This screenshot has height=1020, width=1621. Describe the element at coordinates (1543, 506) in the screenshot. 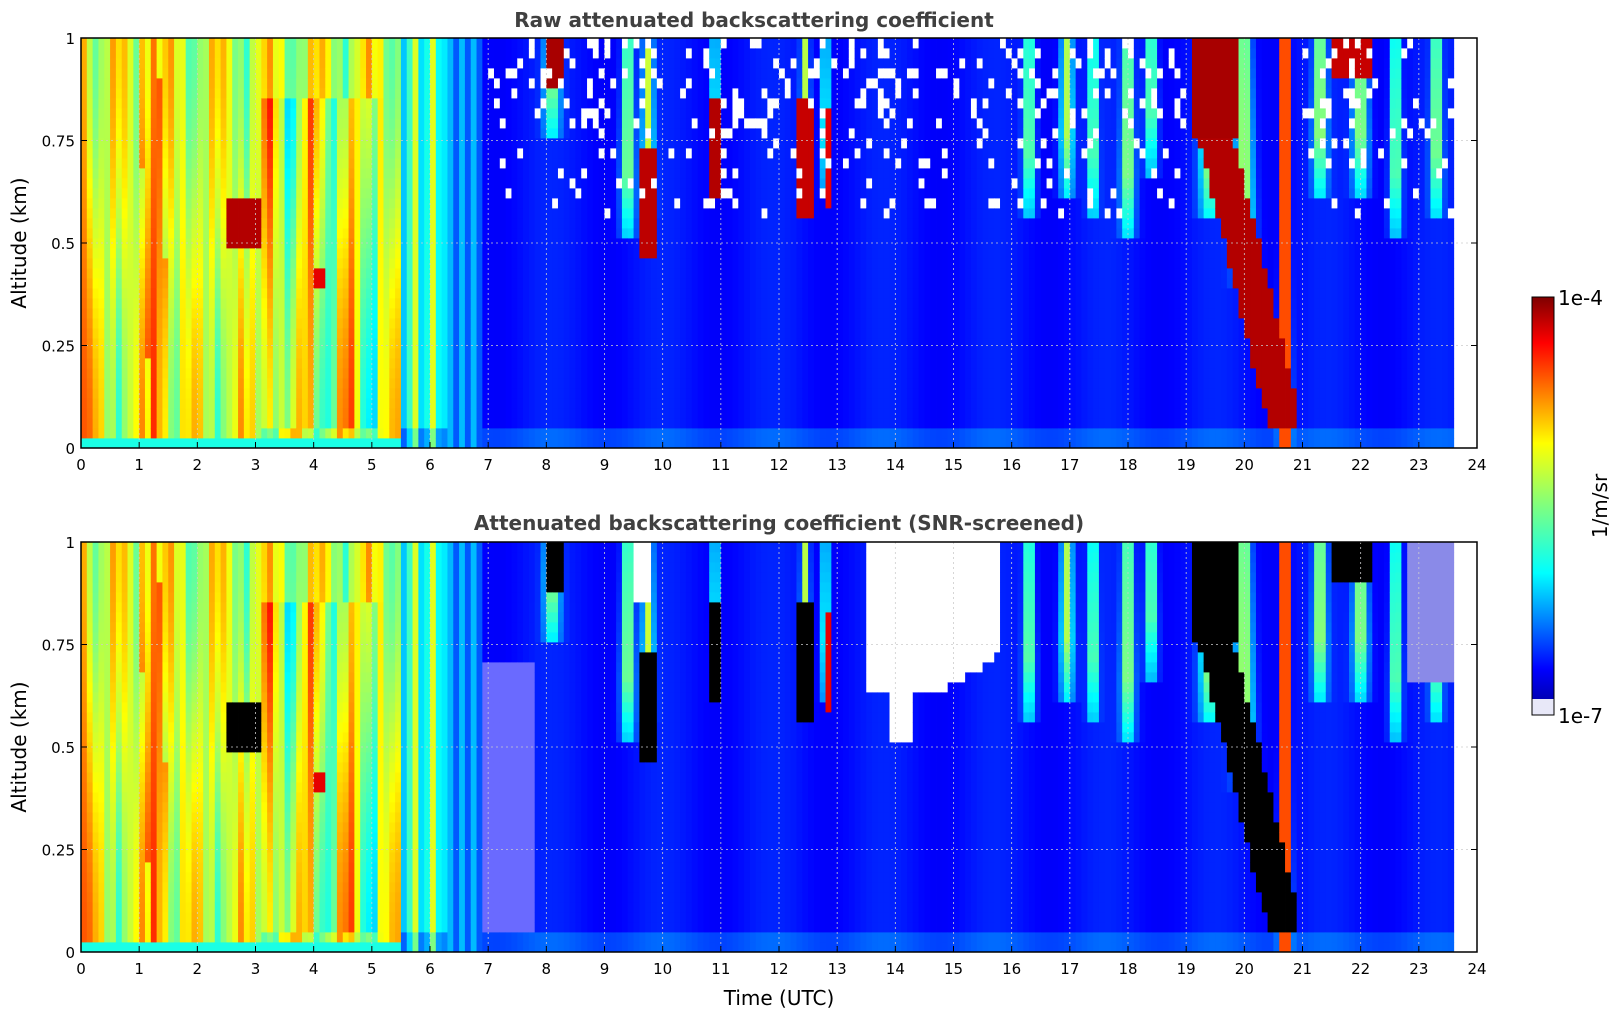

I see `colorbar-gradient` at that location.